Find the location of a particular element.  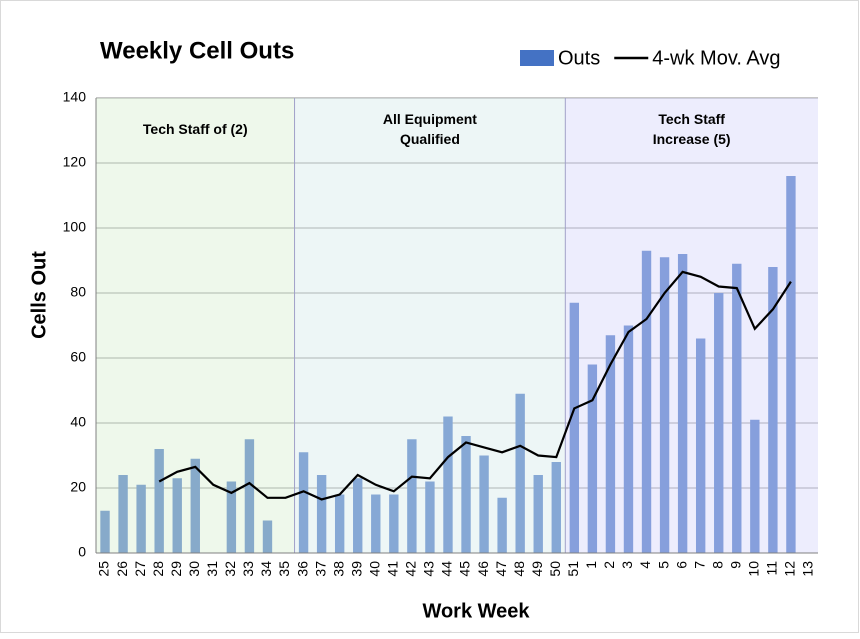

region-label-line: Tech Staff is located at coordinates (691, 119).